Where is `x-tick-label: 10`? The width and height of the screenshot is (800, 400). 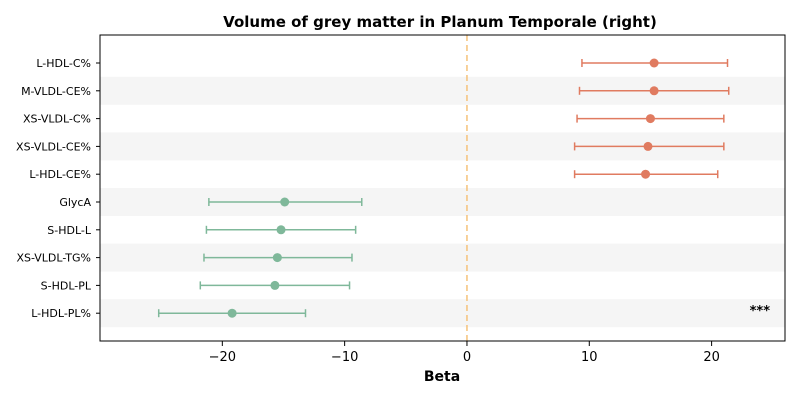 x-tick-label: 10 is located at coordinates (589, 357).